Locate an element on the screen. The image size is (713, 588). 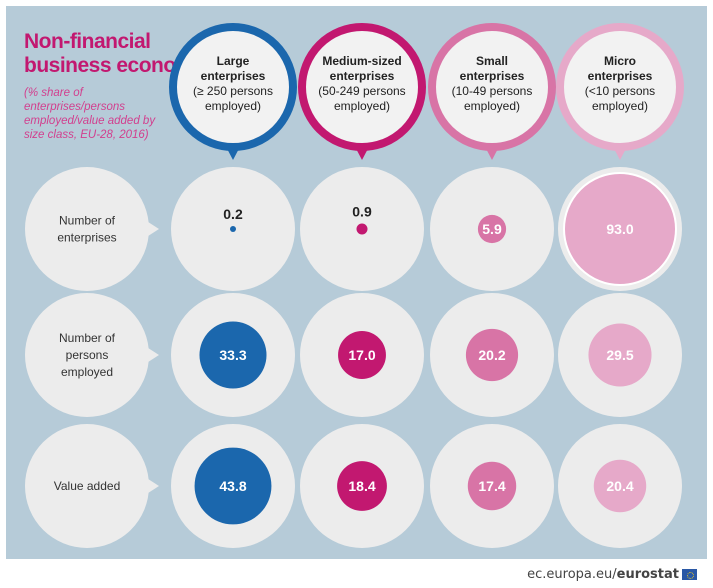
header-label-line: (<10 persons is located at coordinates (620, 91).